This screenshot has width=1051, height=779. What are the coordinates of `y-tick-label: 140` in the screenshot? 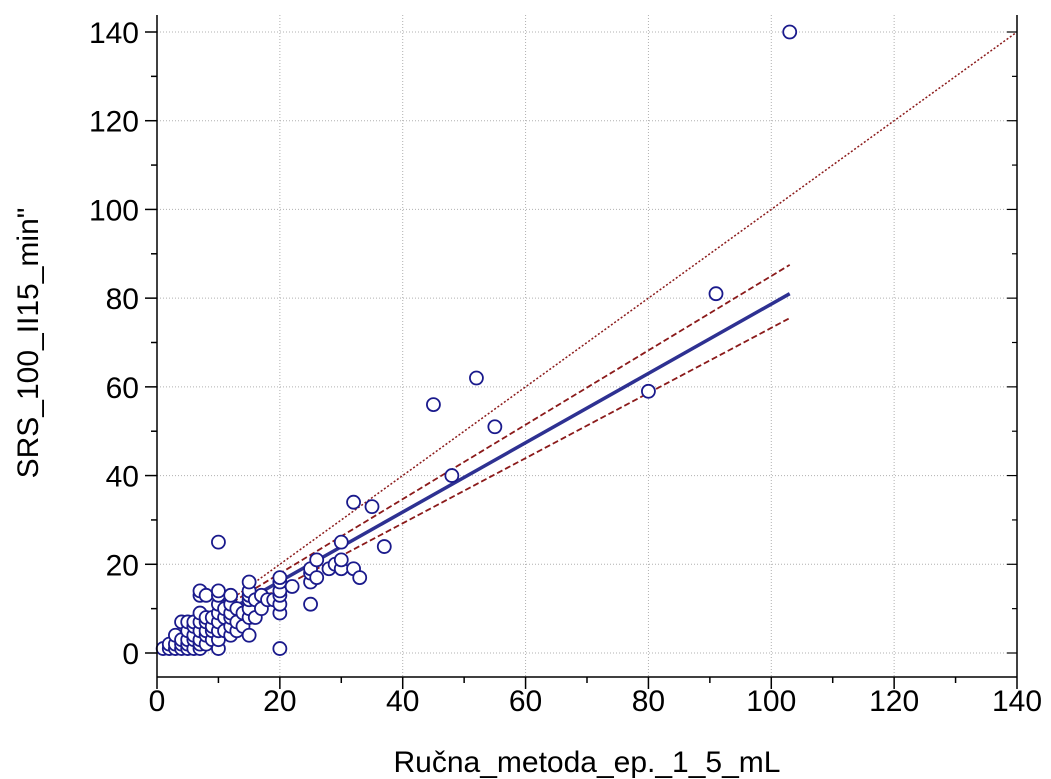 It's located at (114, 33).